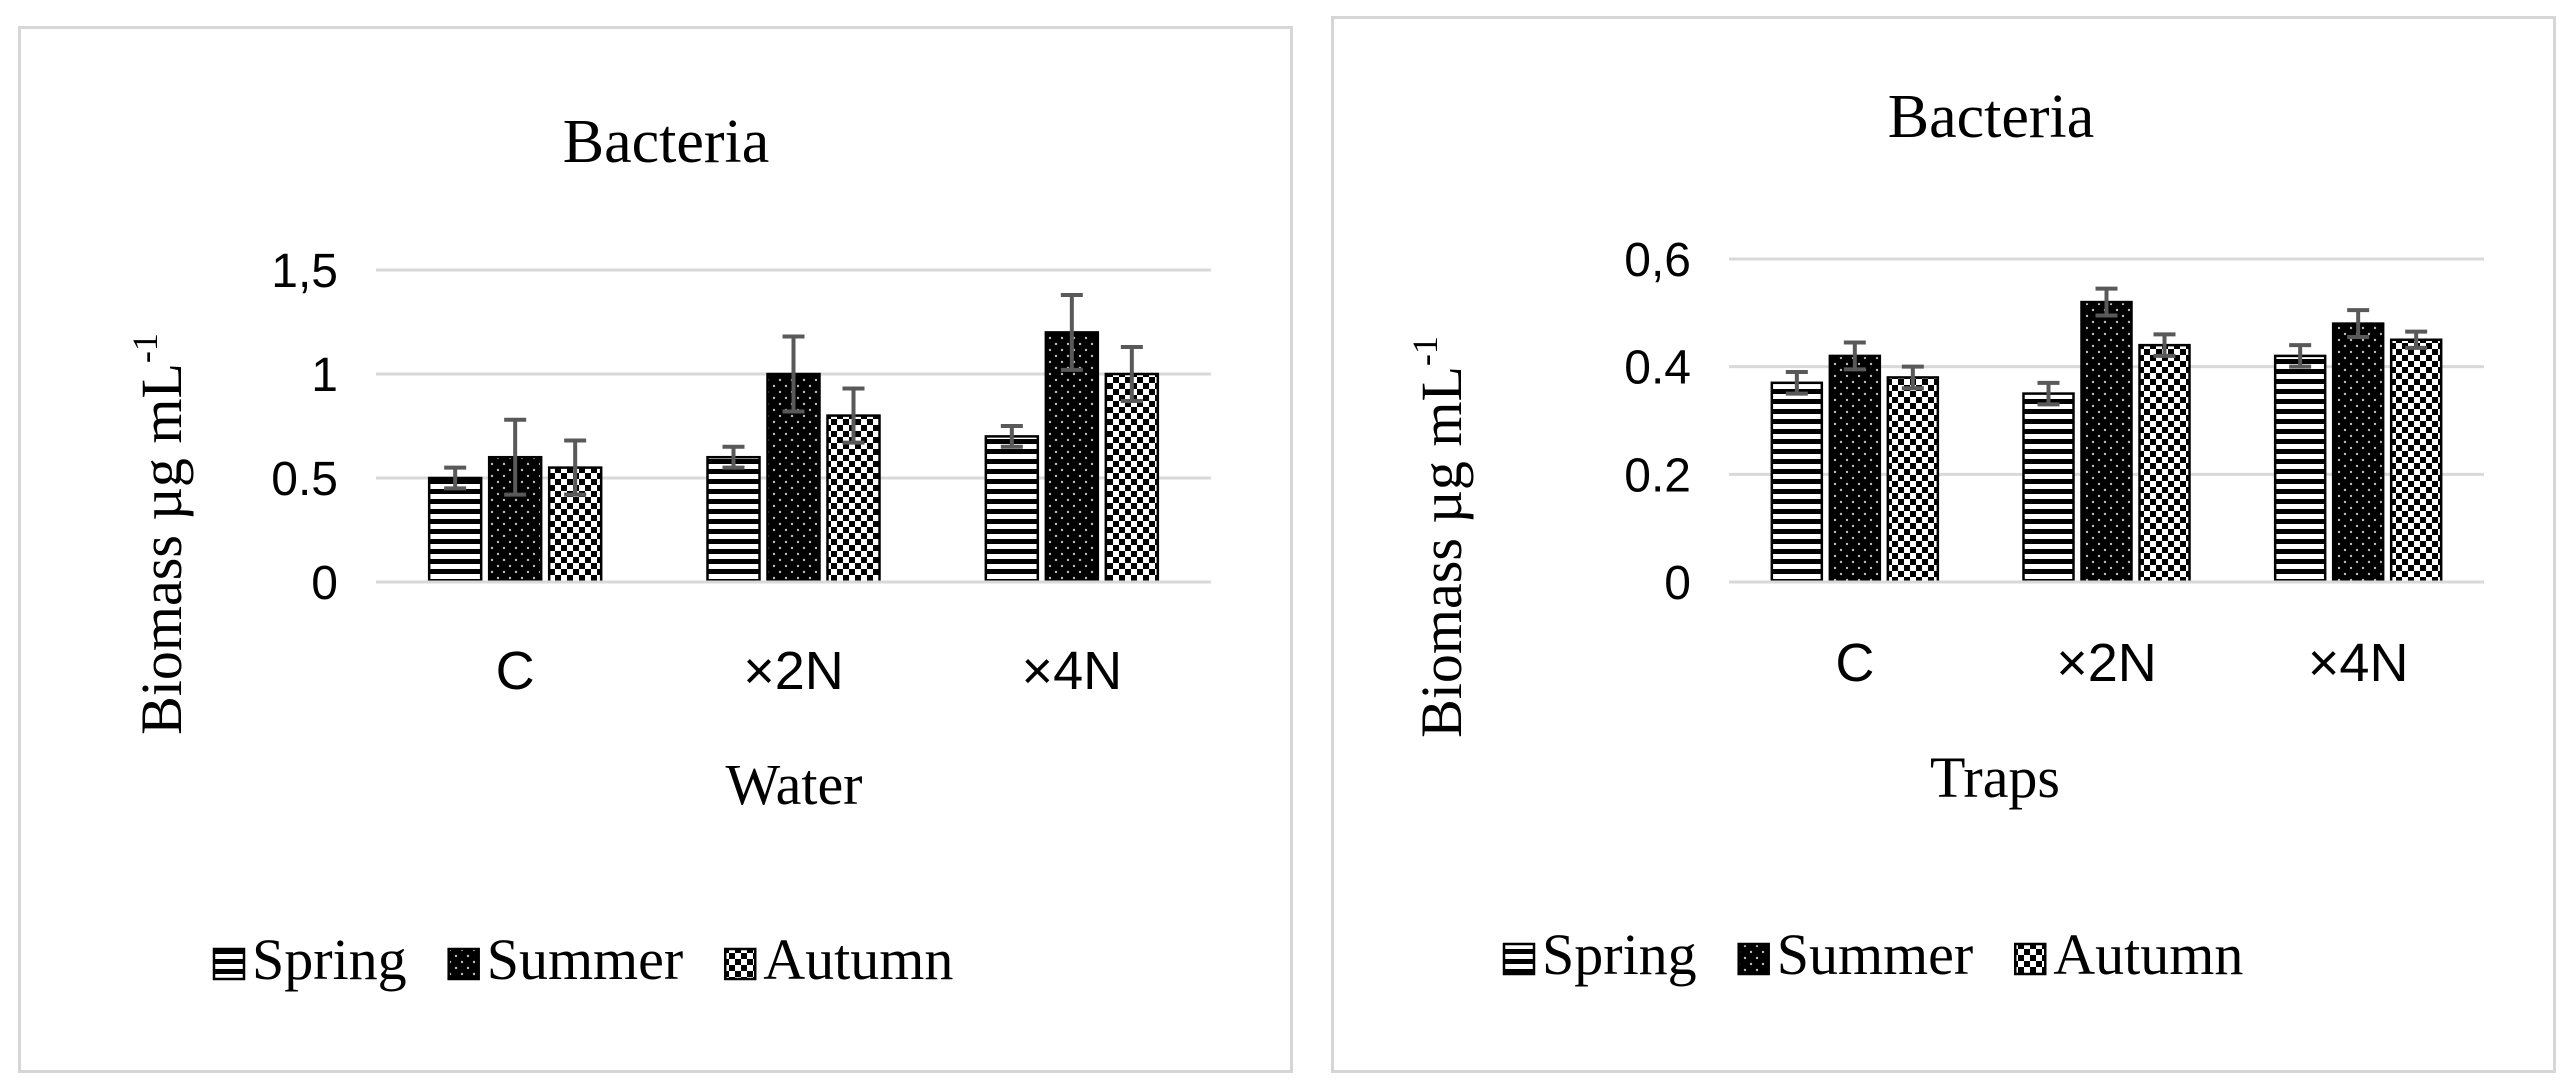 This screenshot has height=1083, width=2567. What do you see at coordinates (1657, 475) in the screenshot?
I see `y-tick-label: 0.2` at bounding box center [1657, 475].